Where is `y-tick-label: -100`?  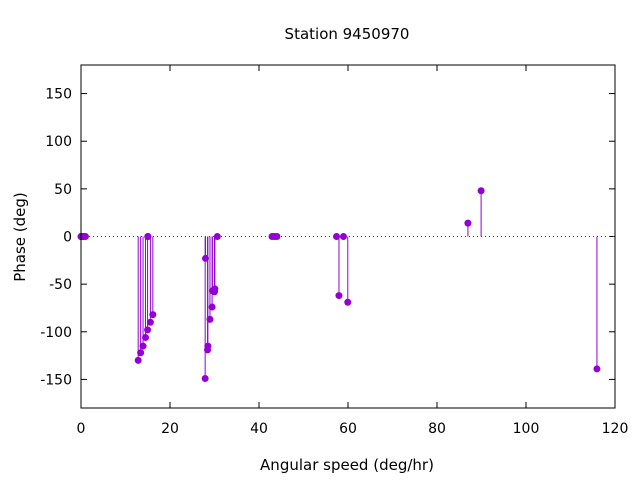
y-tick-label: -100 is located at coordinates (56, 333).